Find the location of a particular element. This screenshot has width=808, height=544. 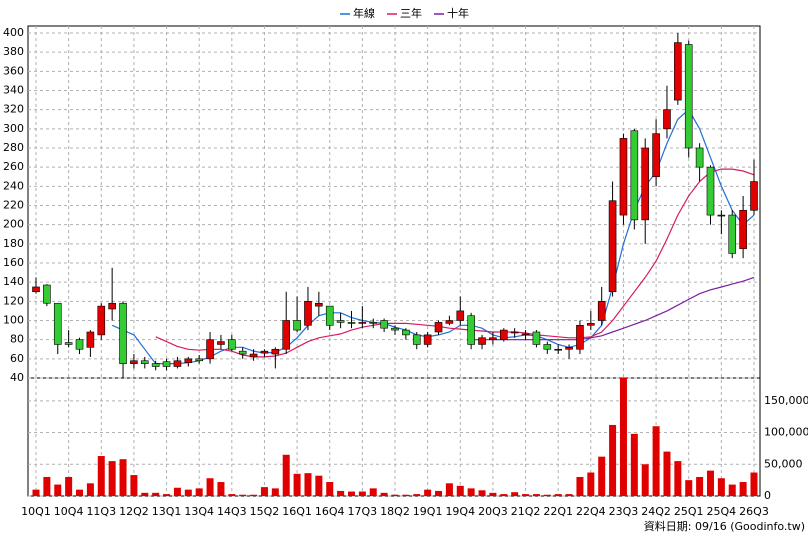

x-tick-label: 13Q1 is located at coordinates (167, 511).